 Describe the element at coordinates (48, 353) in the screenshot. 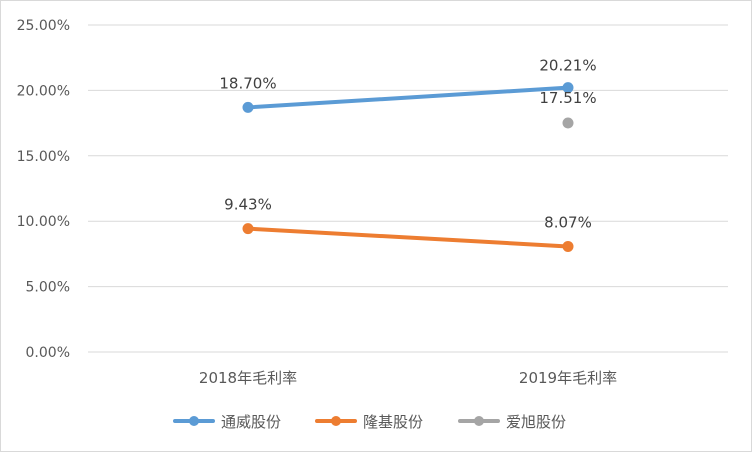

I see `y-tick-label: 0.00%` at that location.